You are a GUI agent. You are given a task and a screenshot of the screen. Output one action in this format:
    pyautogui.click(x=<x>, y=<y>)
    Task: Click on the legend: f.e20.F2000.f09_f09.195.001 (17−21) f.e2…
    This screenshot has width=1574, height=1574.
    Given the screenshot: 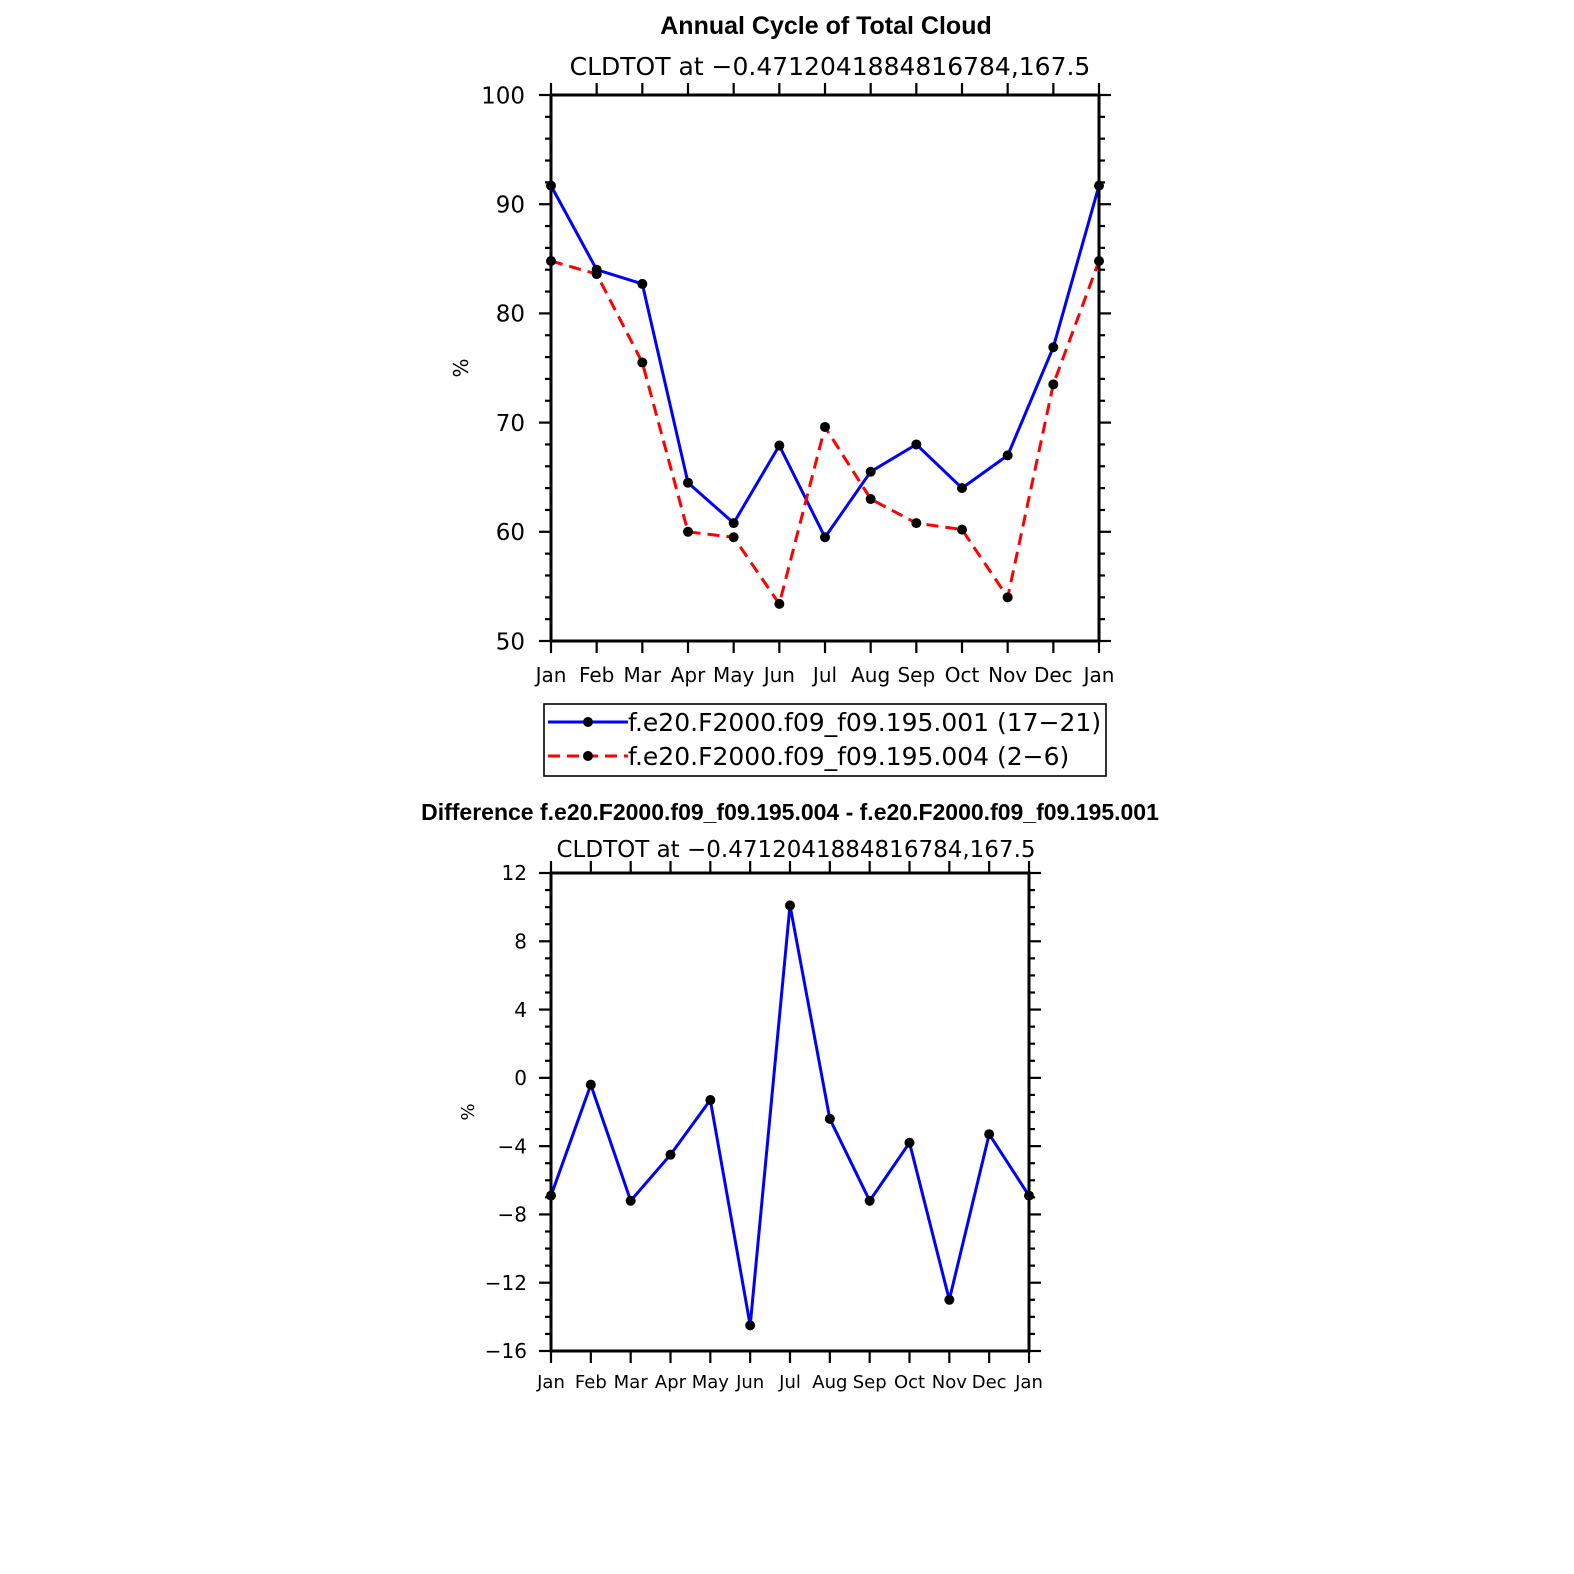 What is the action you would take?
    pyautogui.click(x=825, y=740)
    